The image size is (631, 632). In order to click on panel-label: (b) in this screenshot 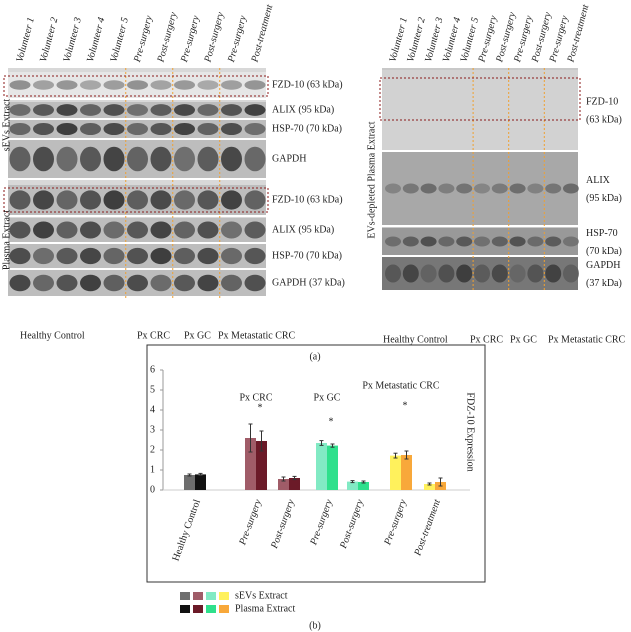, I will do `click(315, 625)`.